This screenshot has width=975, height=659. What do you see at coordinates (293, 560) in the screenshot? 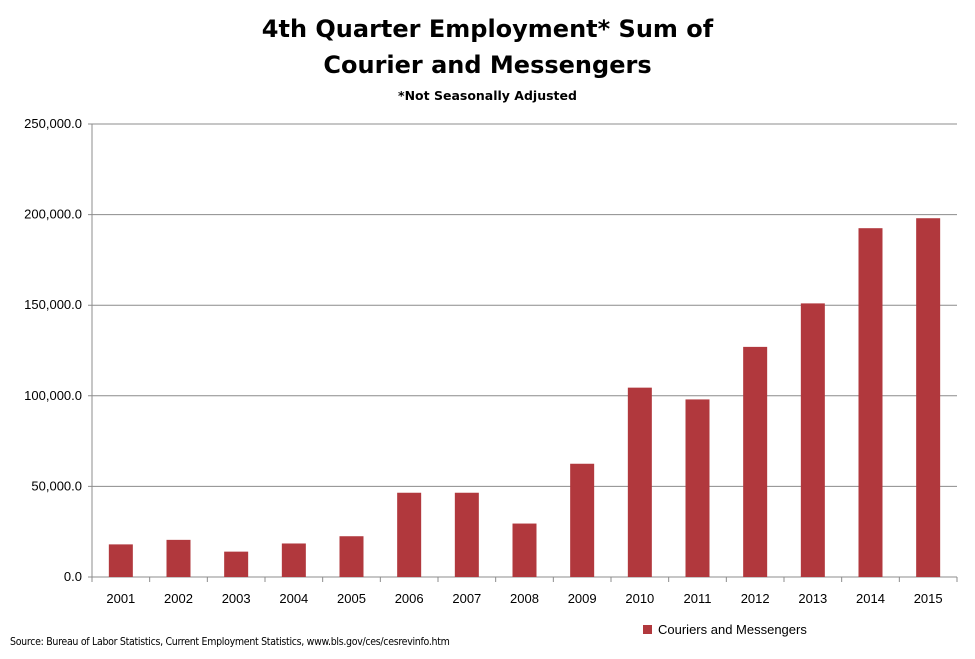
I see `bar-2004` at bounding box center [293, 560].